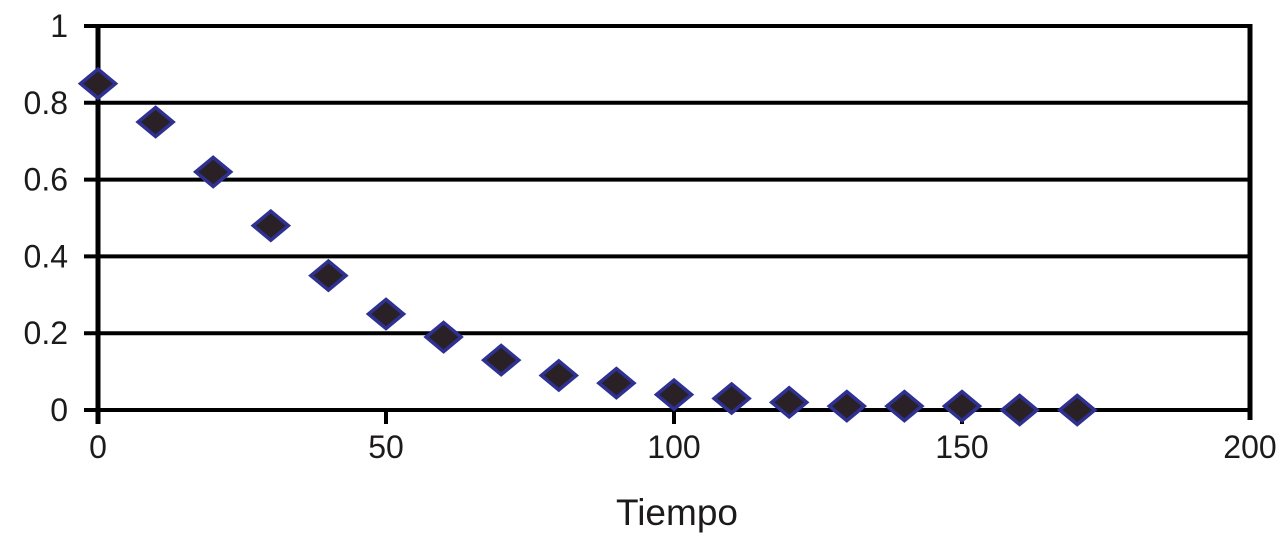 The width and height of the screenshot is (1280, 535). What do you see at coordinates (386, 447) in the screenshot?
I see `x-tick-label: 50` at bounding box center [386, 447].